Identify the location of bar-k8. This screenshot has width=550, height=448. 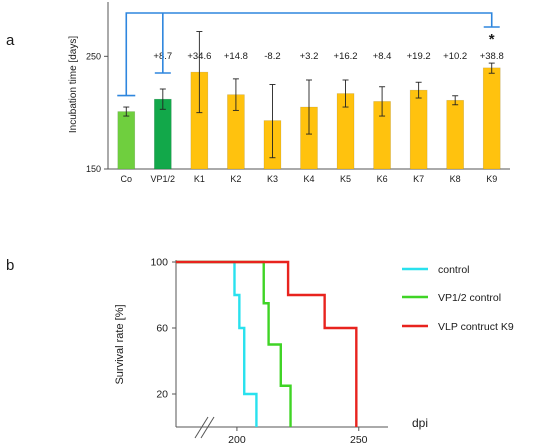
(455, 134).